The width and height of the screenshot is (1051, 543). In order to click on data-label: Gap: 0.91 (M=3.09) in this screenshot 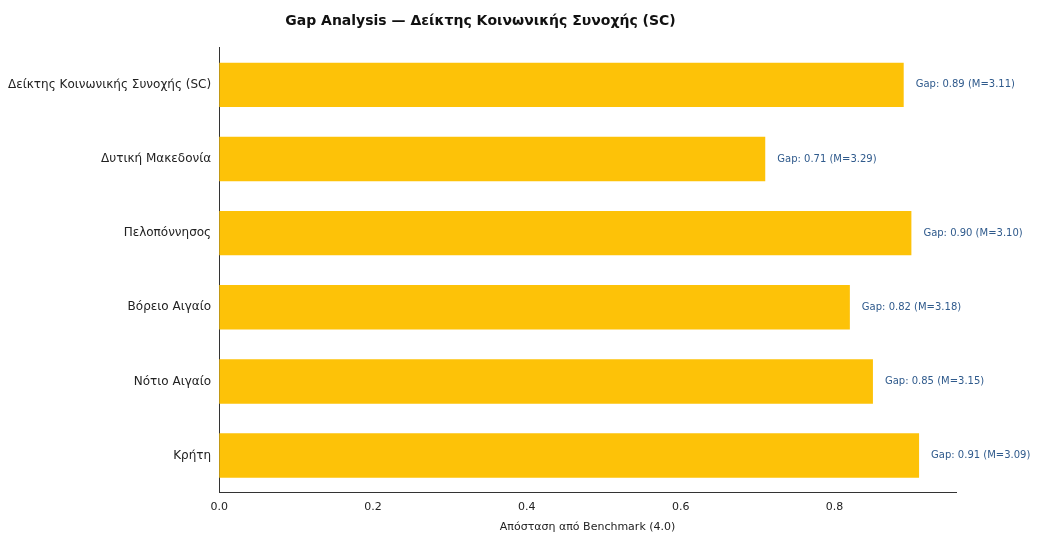, I will do `click(981, 455)`.